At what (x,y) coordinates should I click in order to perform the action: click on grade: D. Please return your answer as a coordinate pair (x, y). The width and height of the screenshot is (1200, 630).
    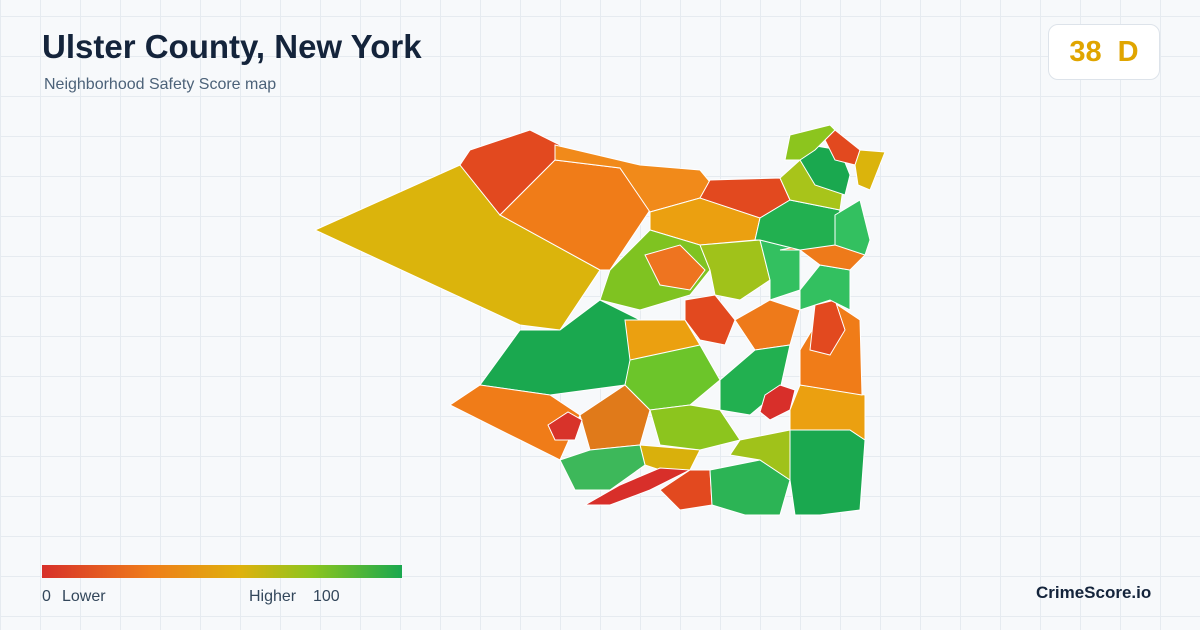
    Looking at the image, I should click on (1128, 51).